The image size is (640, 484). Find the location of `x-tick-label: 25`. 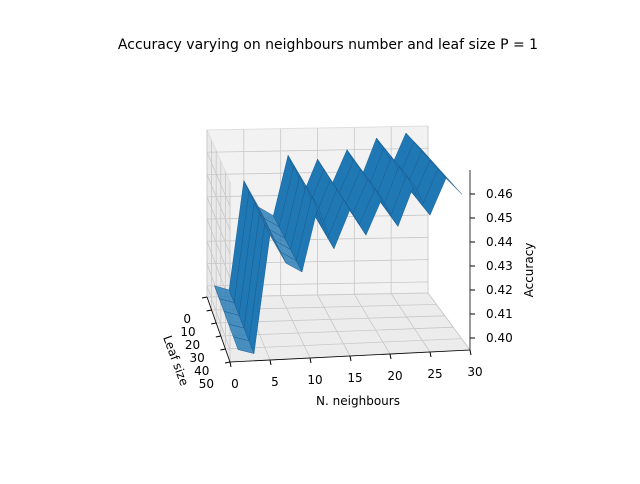

x-tick-label: 25 is located at coordinates (434, 374).